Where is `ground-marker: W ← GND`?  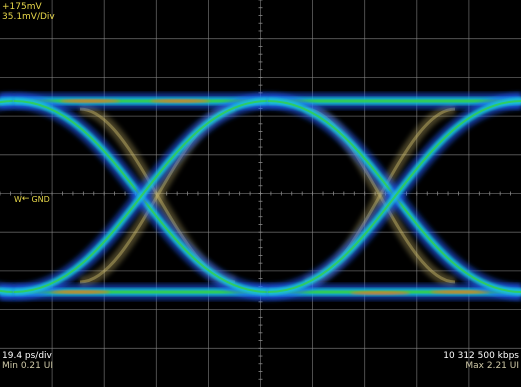 ground-marker: W ← GND is located at coordinates (32, 199).